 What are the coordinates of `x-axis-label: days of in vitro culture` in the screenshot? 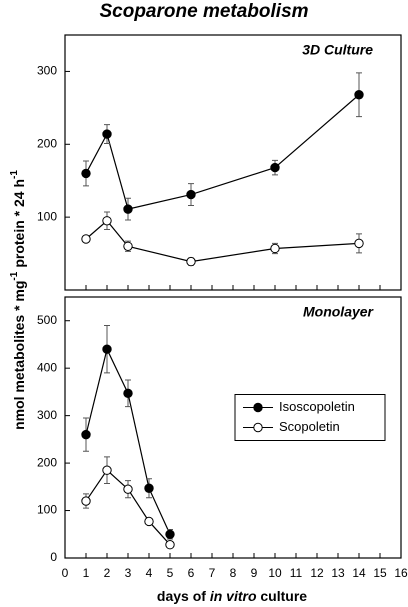 It's located at (232, 596).